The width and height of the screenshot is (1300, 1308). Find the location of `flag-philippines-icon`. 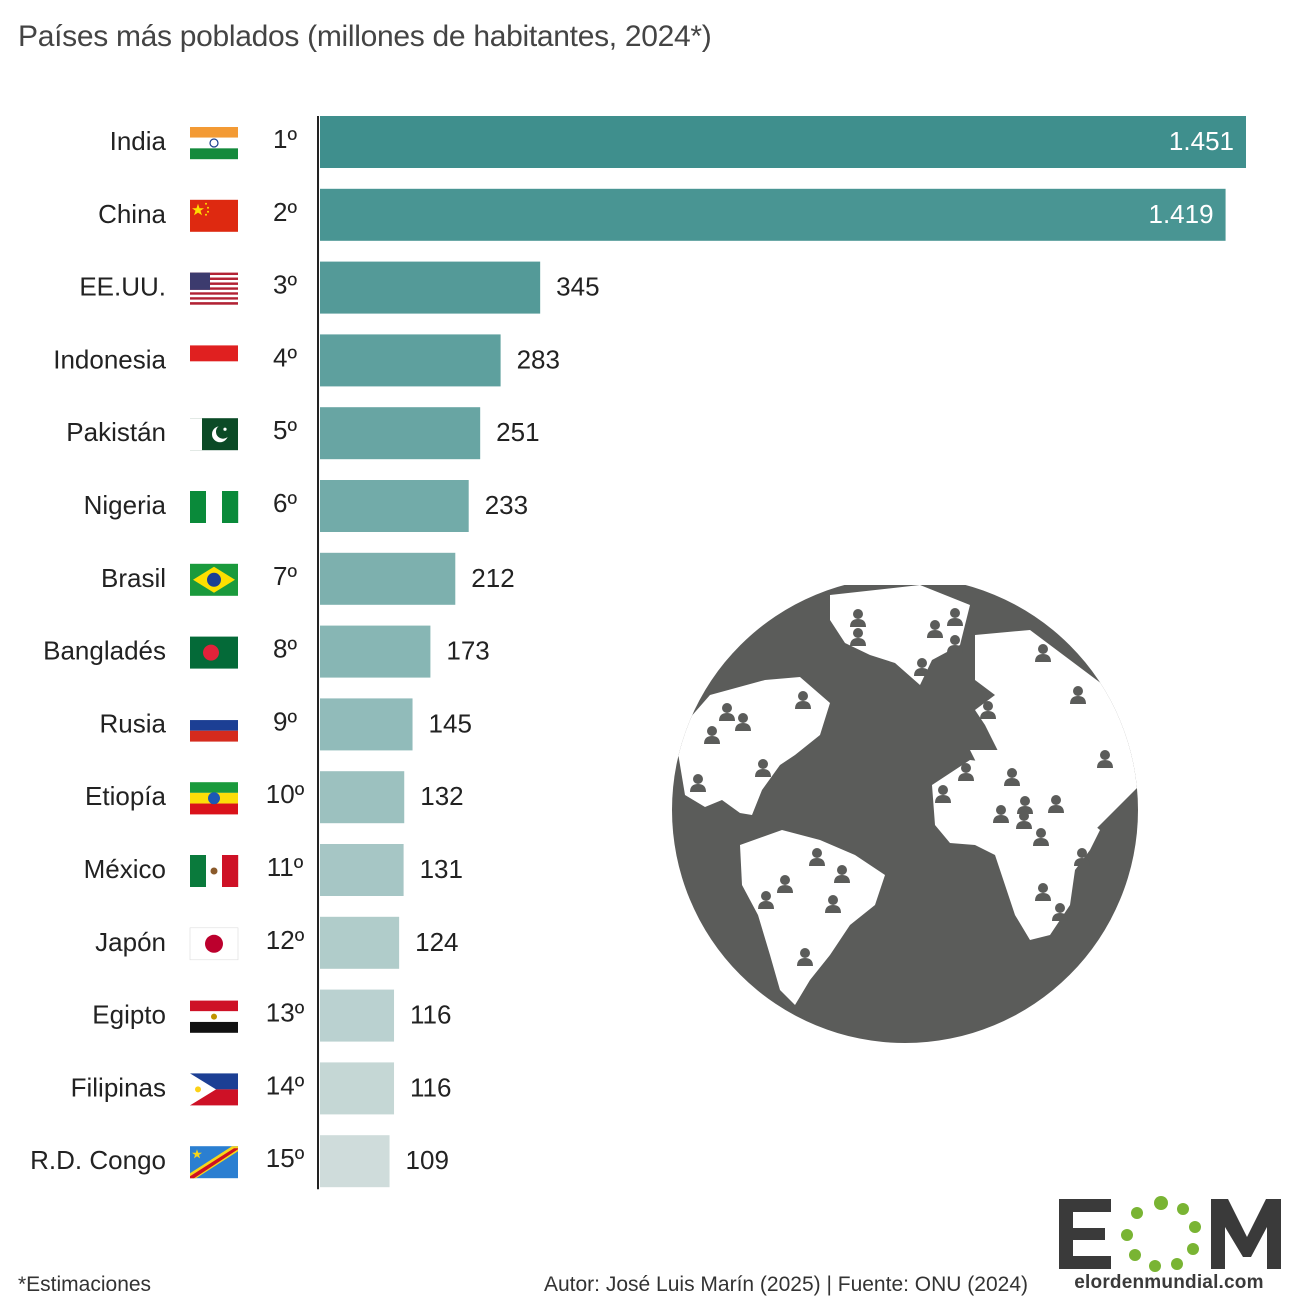

flag-philippines-icon is located at coordinates (214, 1089).